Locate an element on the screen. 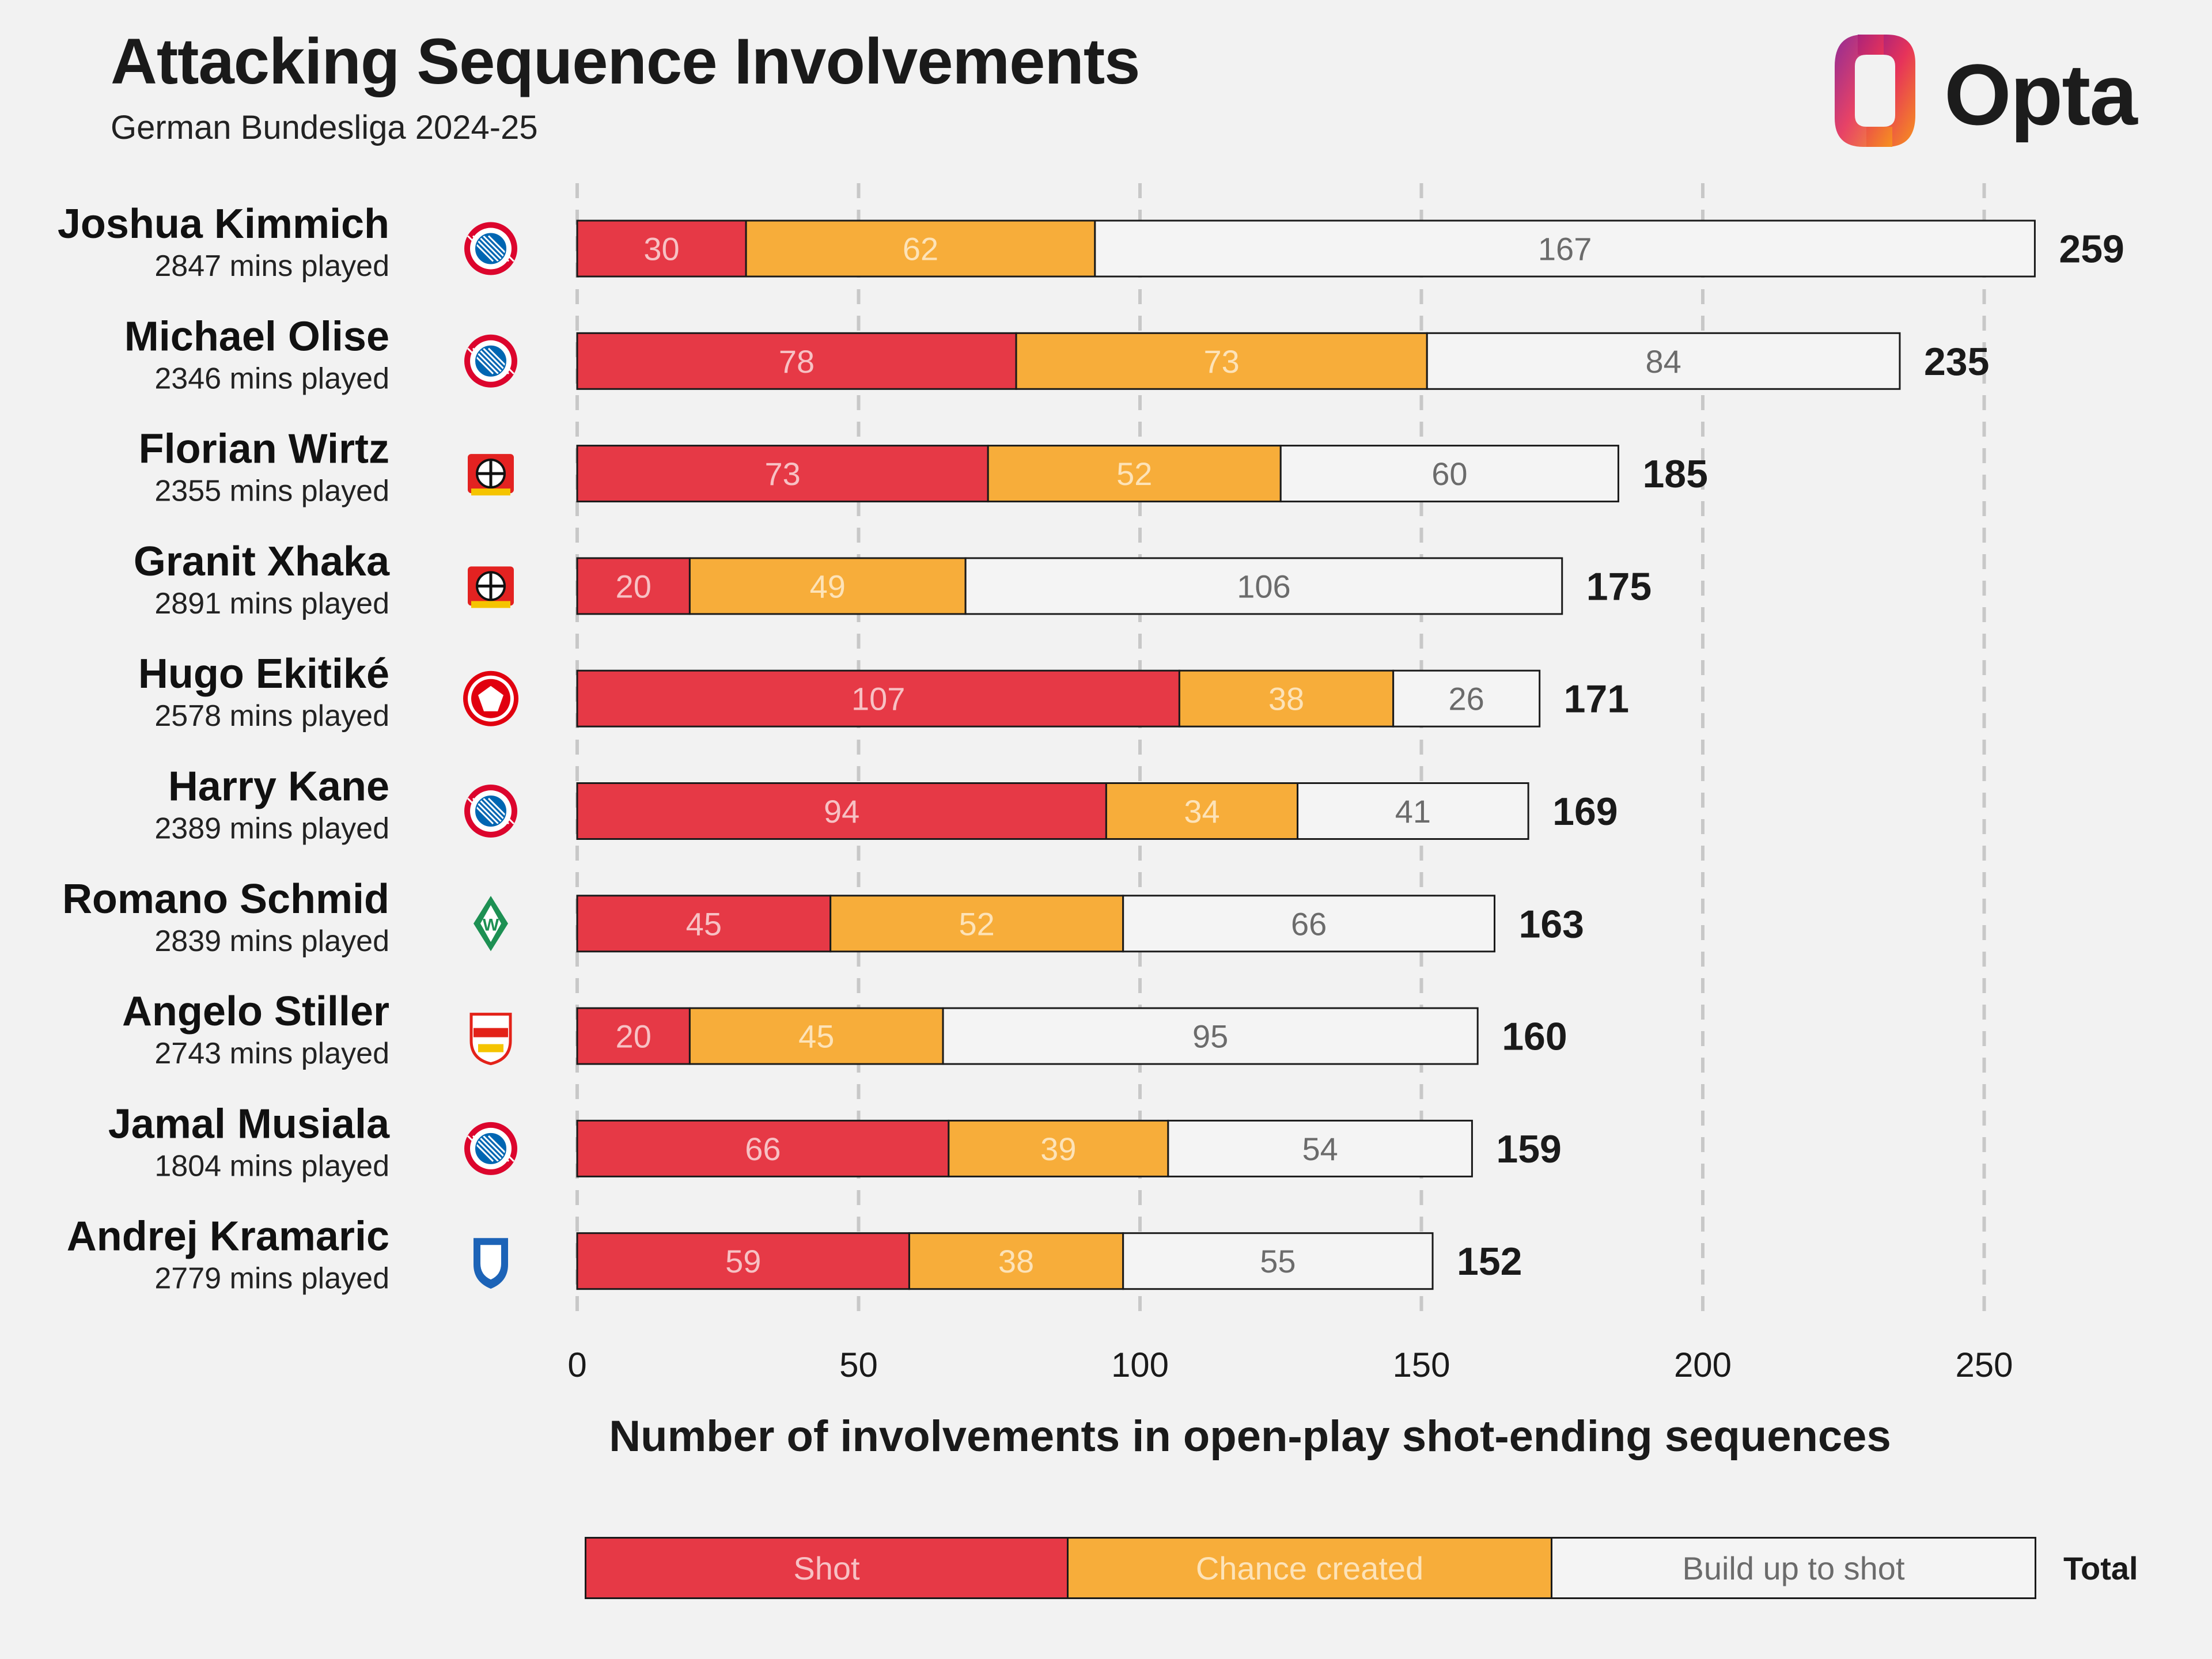 The height and width of the screenshot is (1659, 2212). bar-chance-created-label: 49 is located at coordinates (828, 586).